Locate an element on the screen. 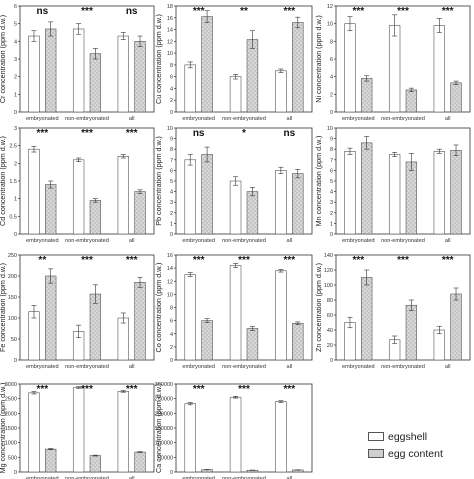 The image size is (474, 479). y-tick-label: 140 is located at coordinates (328, 256).